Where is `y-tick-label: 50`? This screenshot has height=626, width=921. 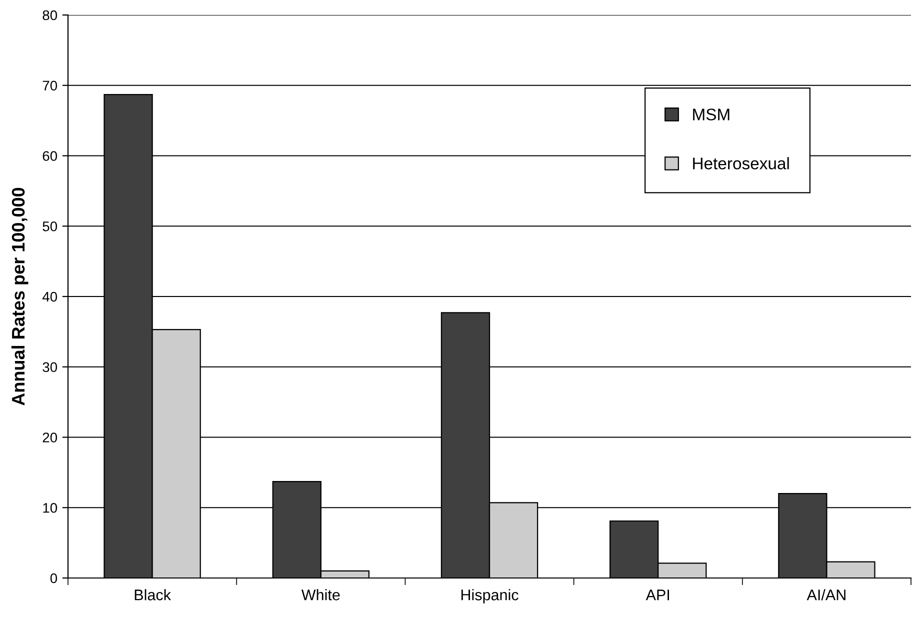
y-tick-label: 50 is located at coordinates (50, 226).